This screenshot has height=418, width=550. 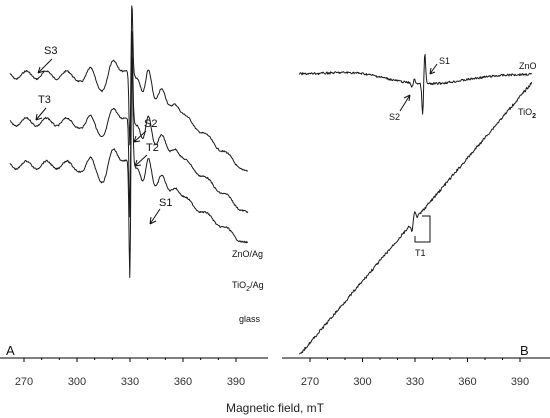 I want to click on panel-b-tick-label-270: 270, so click(x=310, y=382).